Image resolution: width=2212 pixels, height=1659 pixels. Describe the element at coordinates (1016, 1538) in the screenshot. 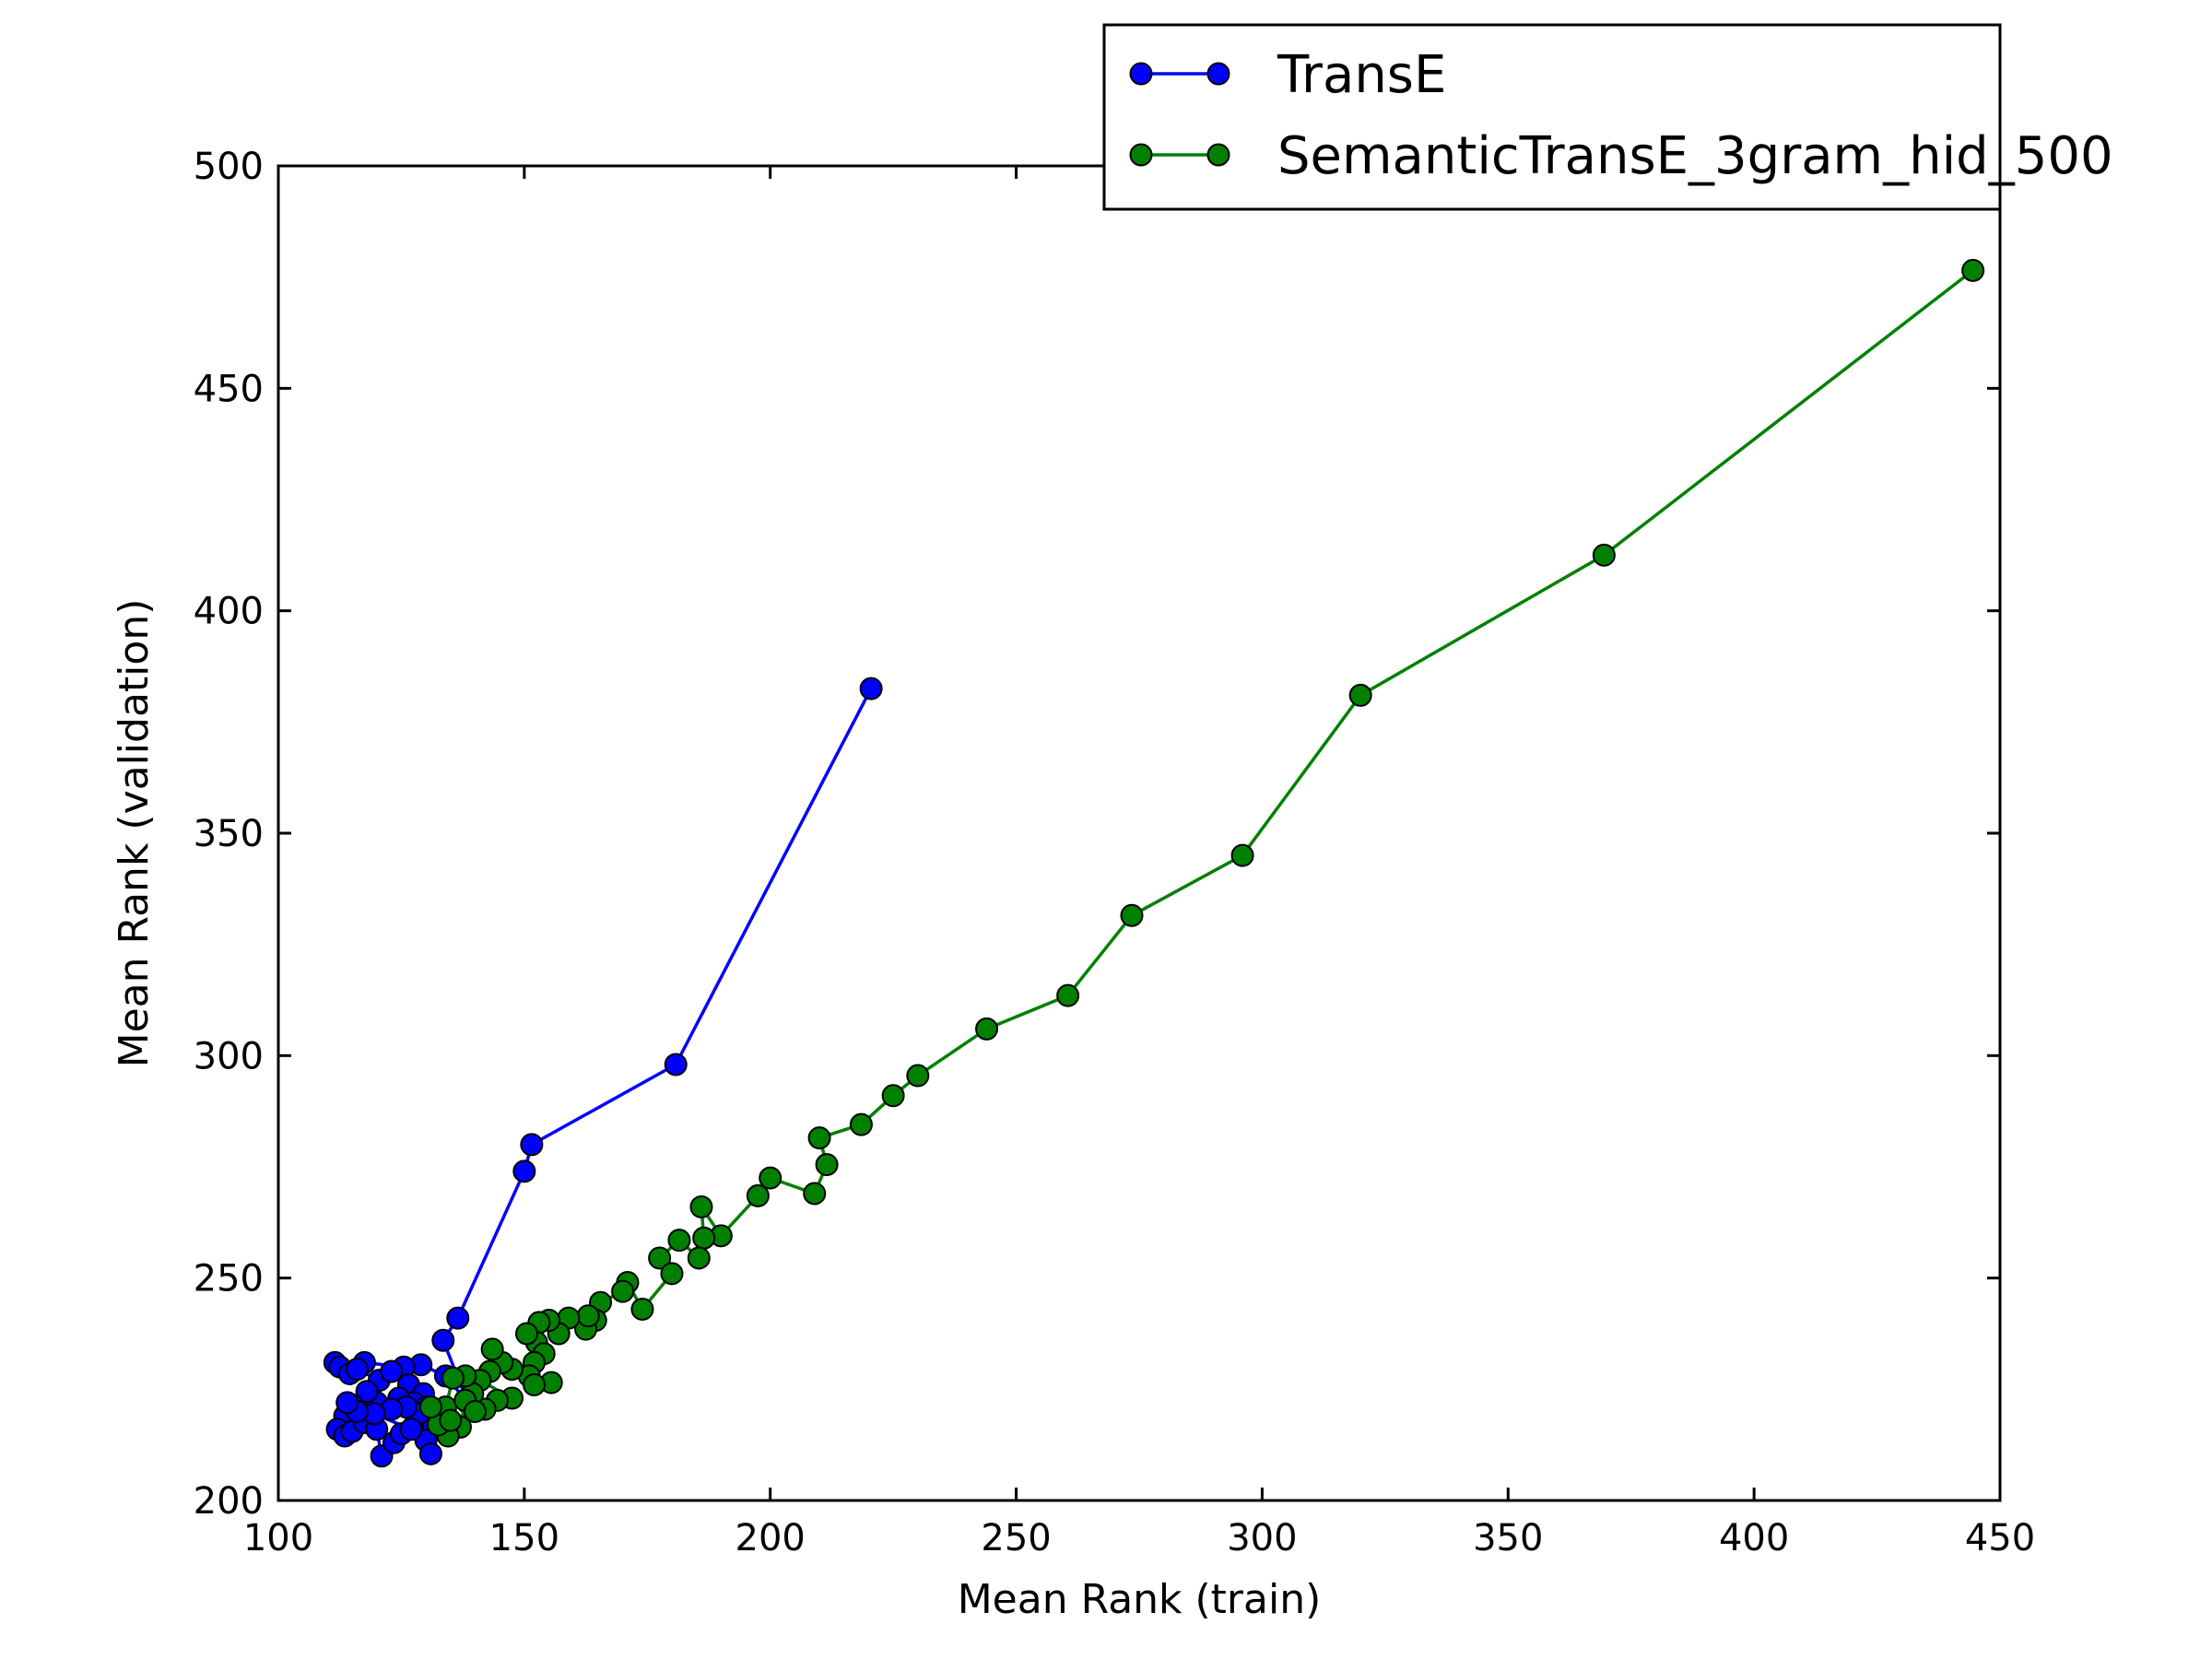

I see `x-tick-label: 250` at that location.